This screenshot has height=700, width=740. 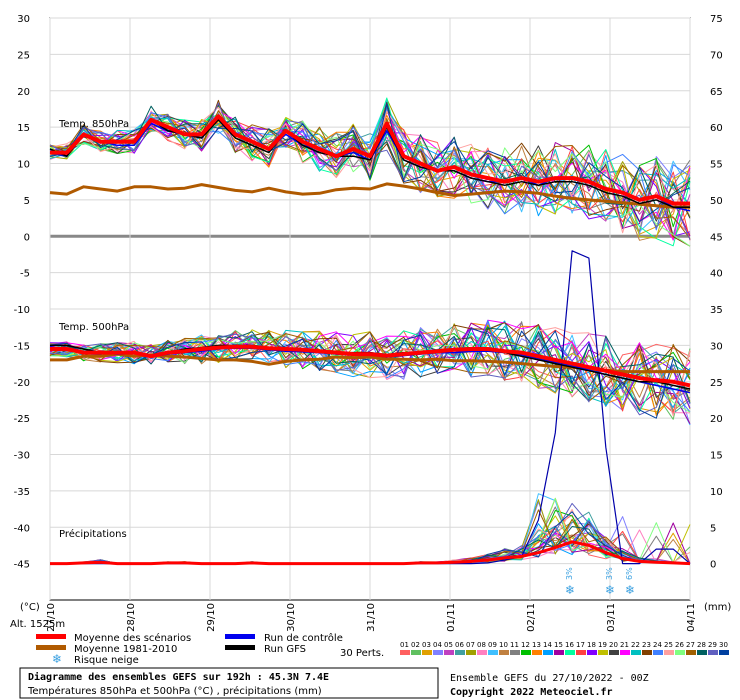 What do you see at coordinates (716, 128) in the screenshot?
I see `right-tick-label: 60` at bounding box center [716, 128].